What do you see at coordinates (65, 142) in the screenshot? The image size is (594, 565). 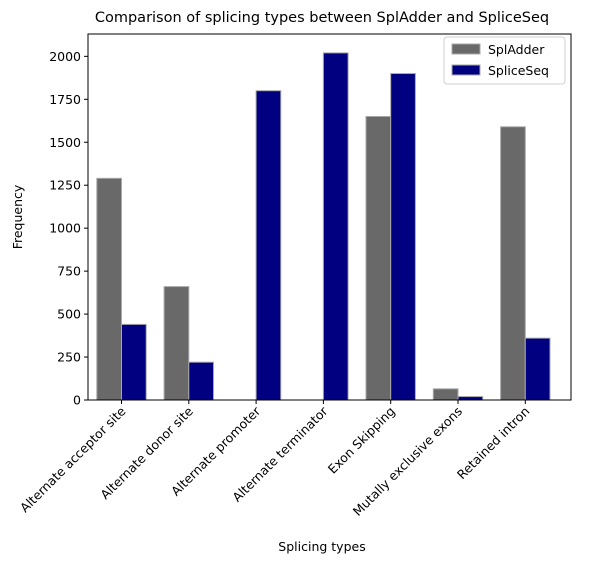 I see `y-tick-label: 1500` at bounding box center [65, 142].